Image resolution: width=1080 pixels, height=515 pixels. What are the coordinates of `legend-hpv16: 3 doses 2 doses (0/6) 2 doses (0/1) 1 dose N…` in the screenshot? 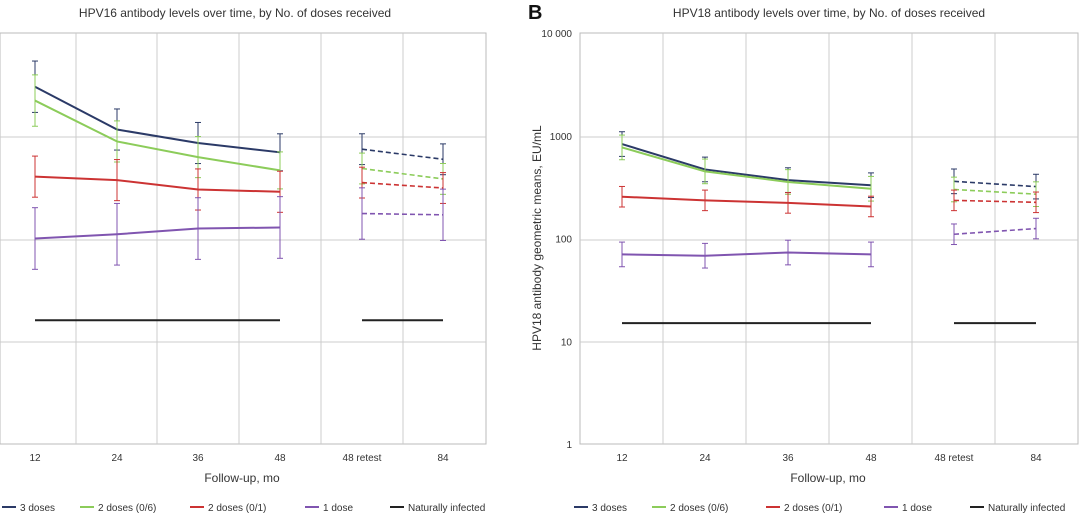 It's located at (243, 508).